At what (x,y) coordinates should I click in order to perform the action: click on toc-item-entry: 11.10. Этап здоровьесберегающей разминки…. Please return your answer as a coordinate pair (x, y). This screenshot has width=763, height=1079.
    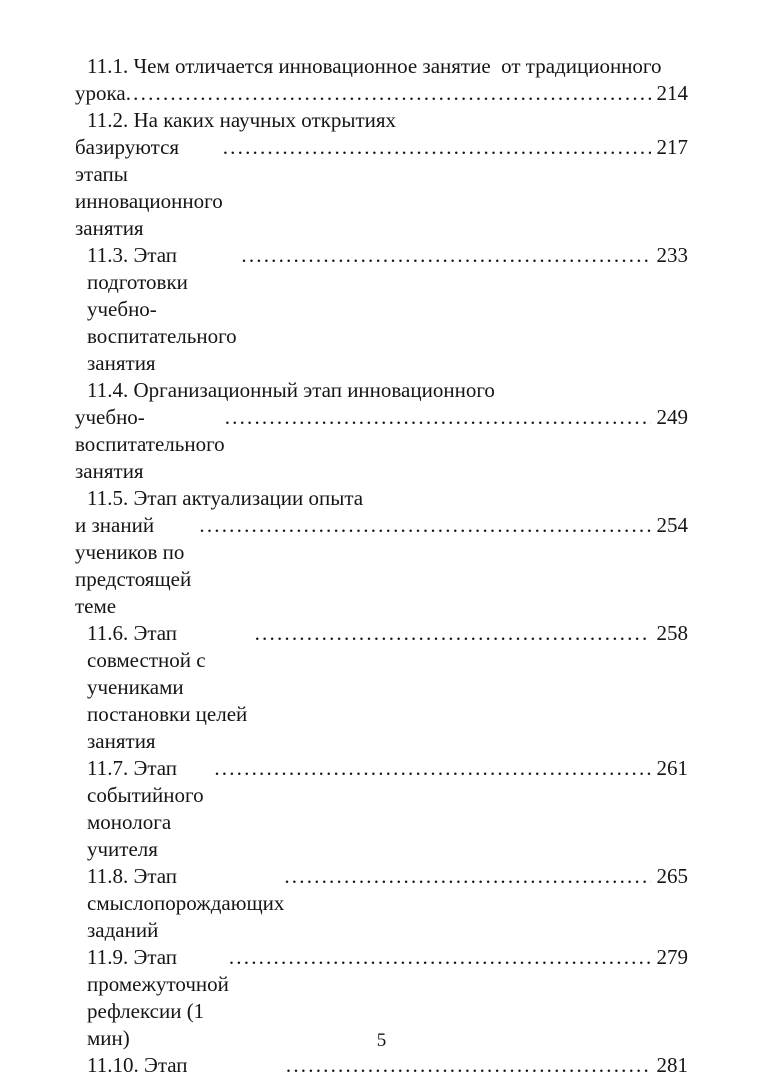
    Looking at the image, I should click on (381, 1065).